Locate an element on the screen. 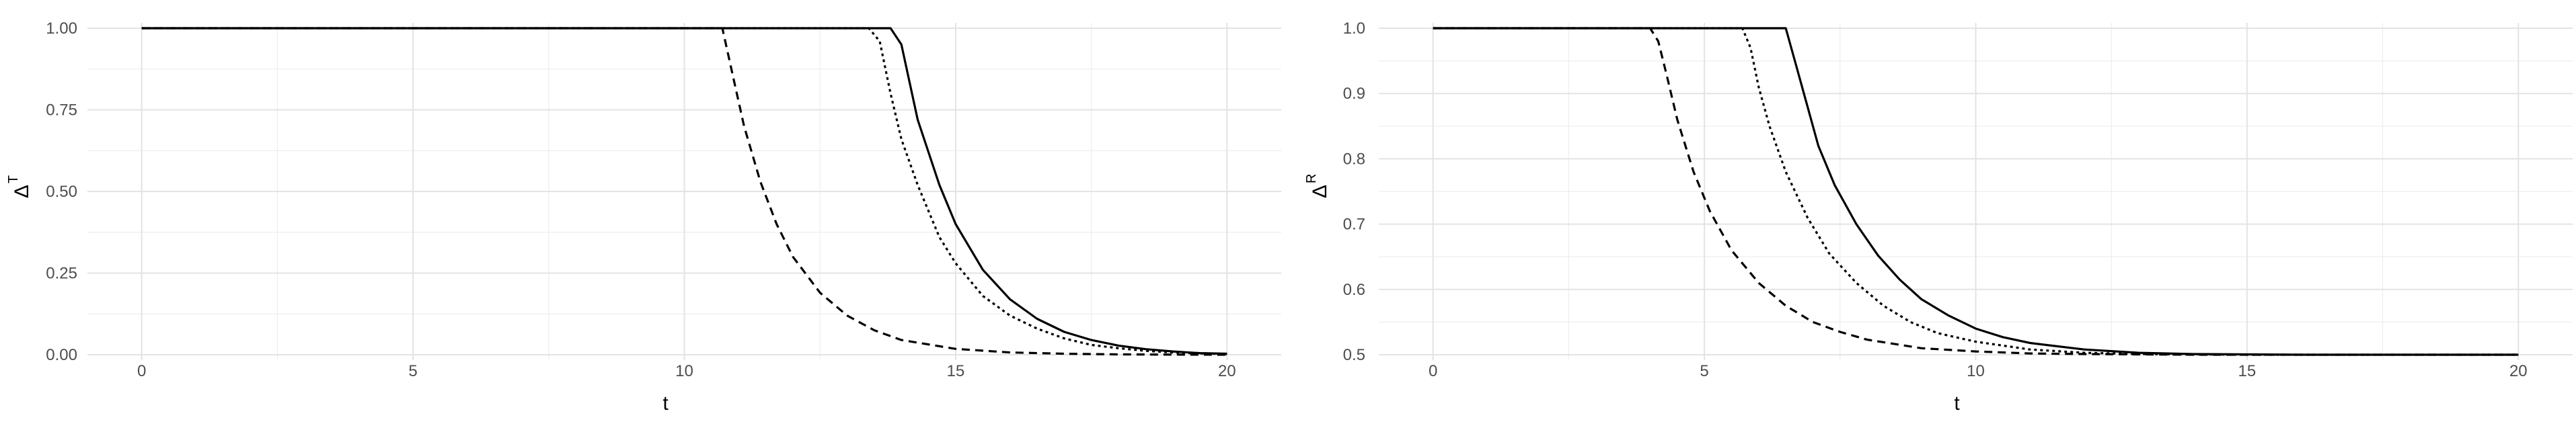 The image size is (2576, 434). y-axis-label-group: ΔR is located at coordinates (1317, 186).